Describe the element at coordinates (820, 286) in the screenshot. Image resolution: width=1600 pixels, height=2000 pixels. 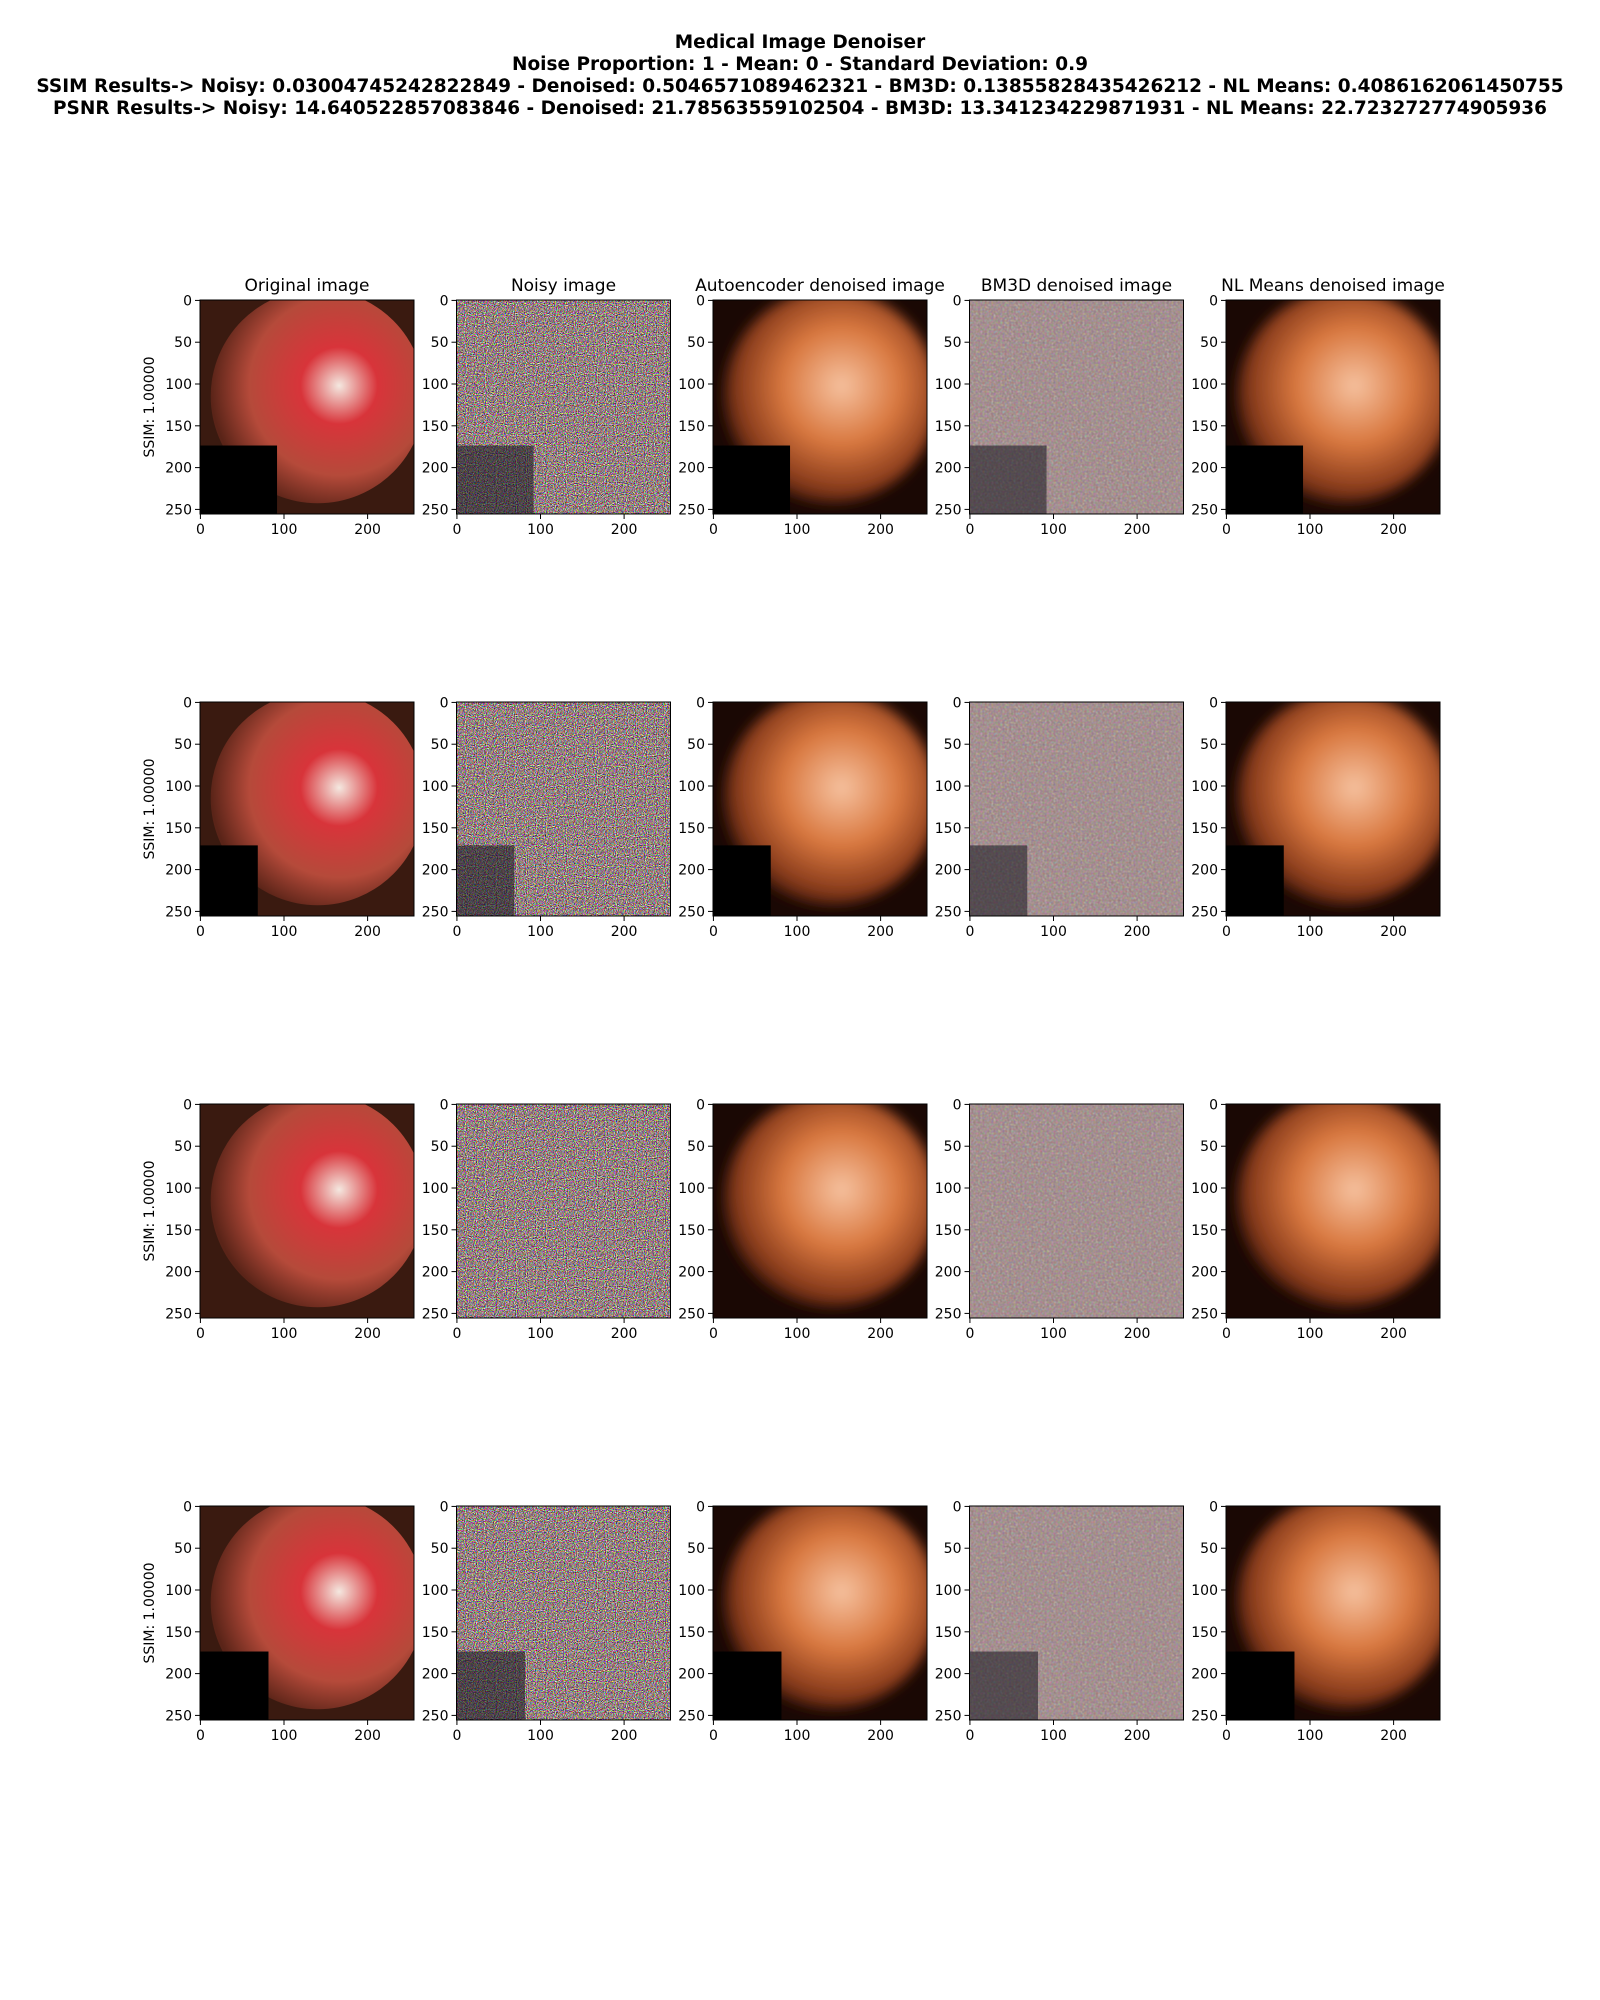
I see `column-title: Autoencoder denoised image` at that location.